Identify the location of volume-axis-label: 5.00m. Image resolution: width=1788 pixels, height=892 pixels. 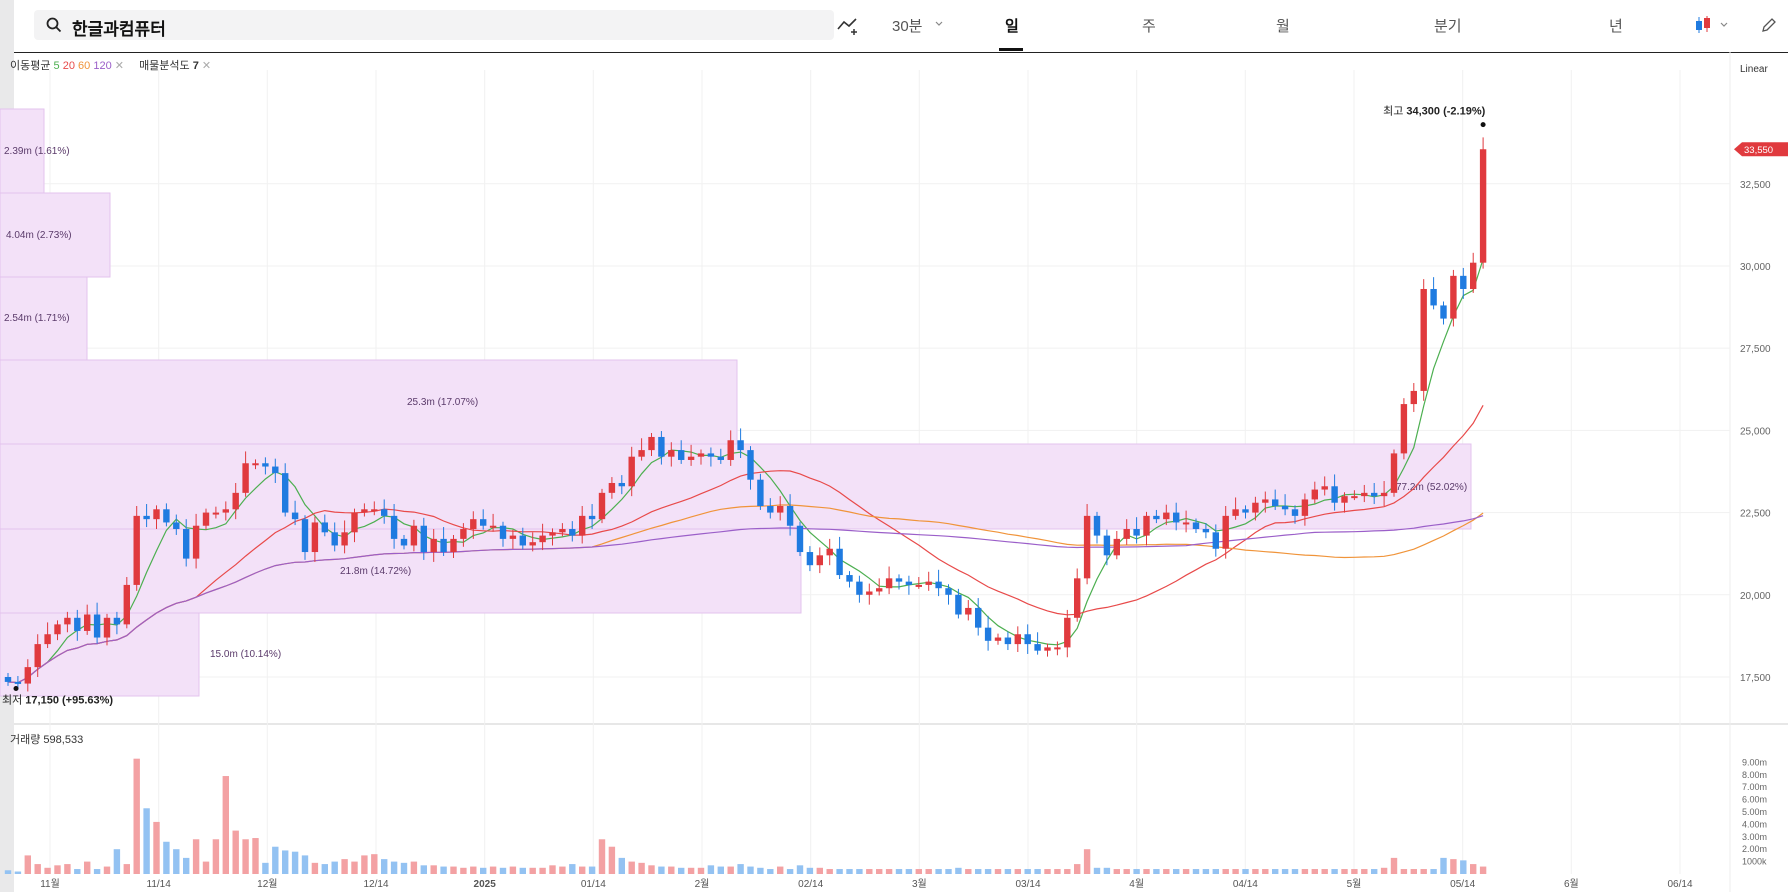
(1754, 812).